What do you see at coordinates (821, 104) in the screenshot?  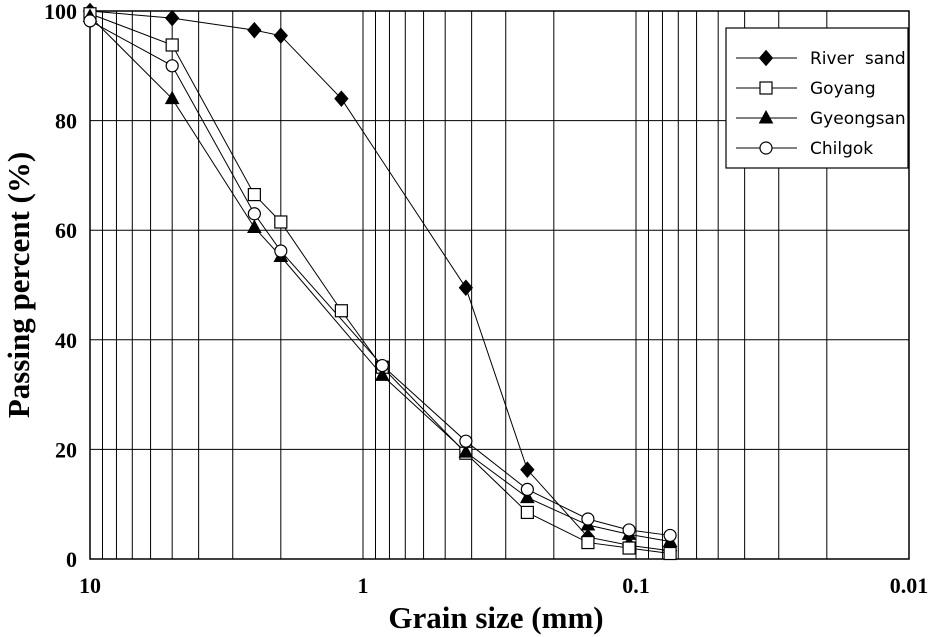 I see `legend-entries: River sand Goyang Gyeongsan Chilgok` at bounding box center [821, 104].